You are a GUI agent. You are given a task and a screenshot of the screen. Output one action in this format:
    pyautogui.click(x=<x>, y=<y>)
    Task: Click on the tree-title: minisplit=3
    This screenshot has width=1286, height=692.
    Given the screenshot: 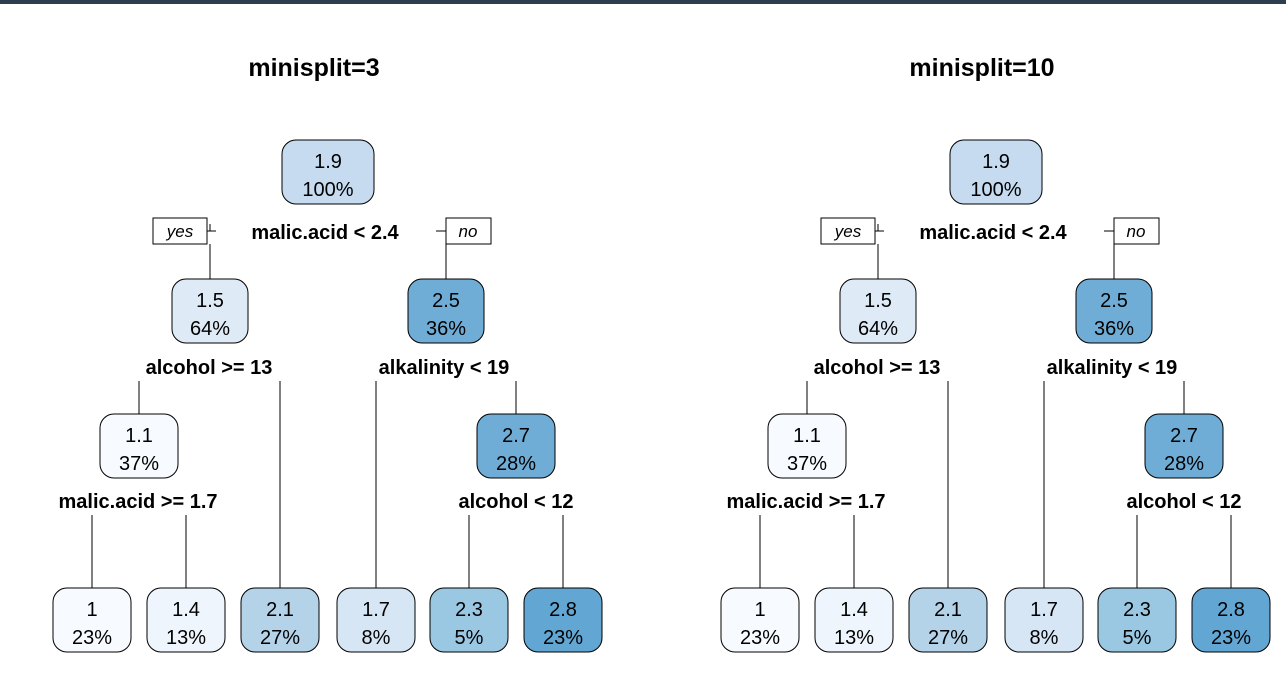 What is the action you would take?
    pyautogui.click(x=313, y=68)
    